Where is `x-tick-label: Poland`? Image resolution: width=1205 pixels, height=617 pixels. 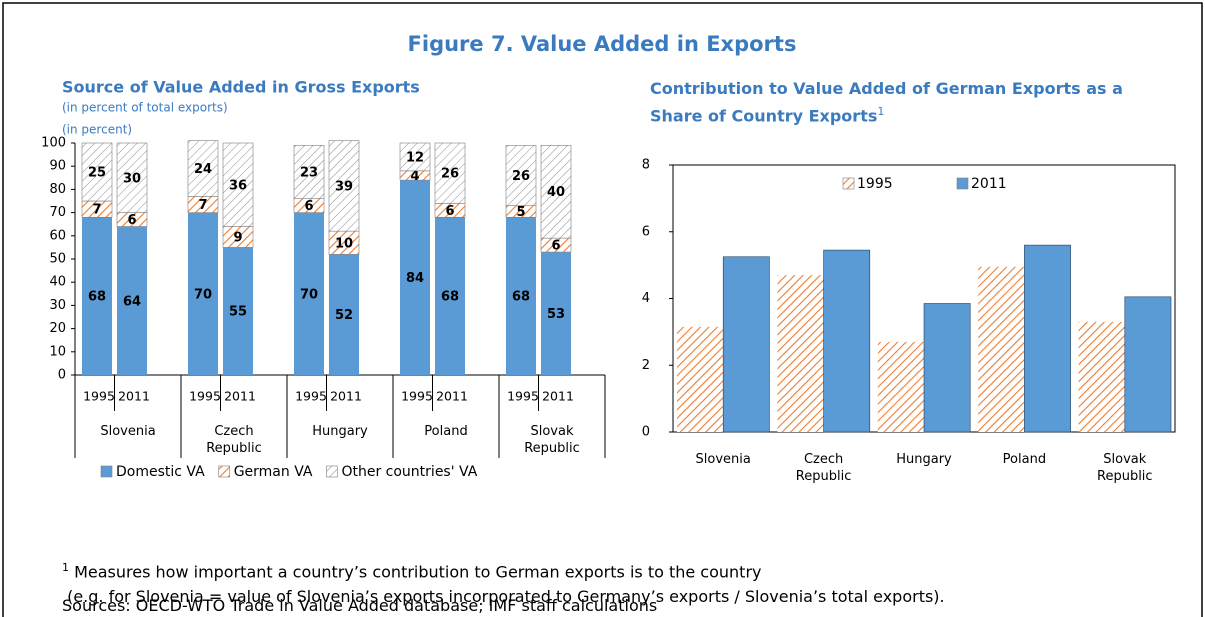
x-tick-label: Poland is located at coordinates (1024, 459).